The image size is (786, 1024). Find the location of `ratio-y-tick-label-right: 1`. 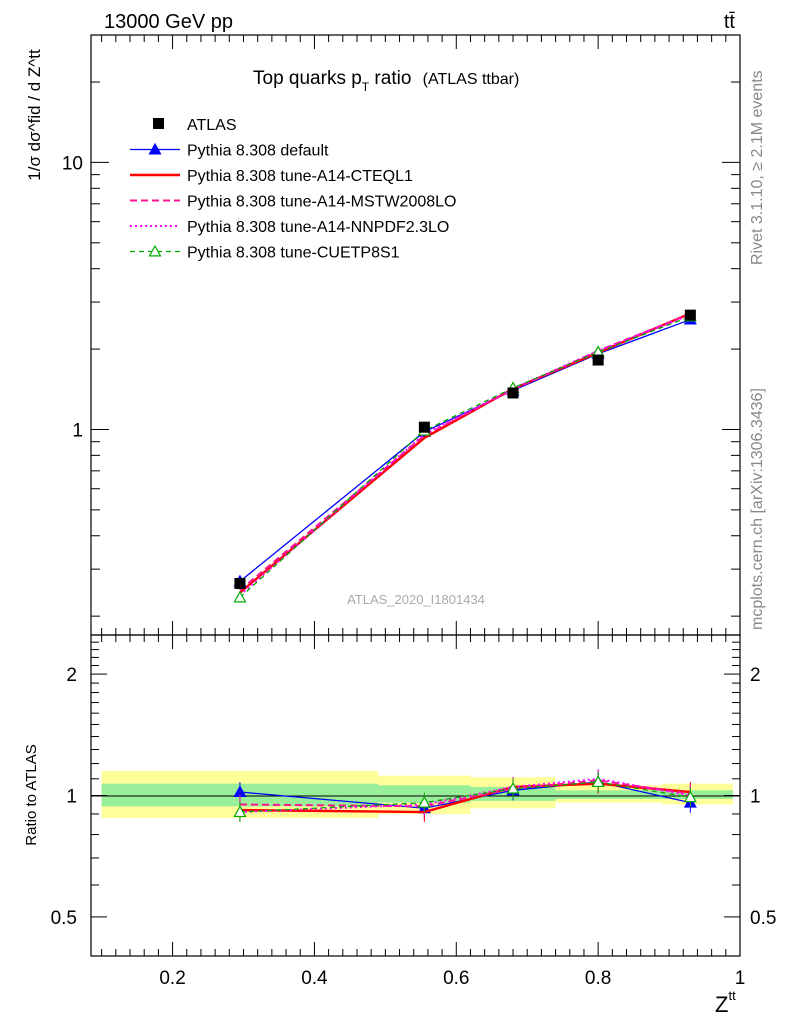

ratio-y-tick-label-right: 1 is located at coordinates (755, 797).